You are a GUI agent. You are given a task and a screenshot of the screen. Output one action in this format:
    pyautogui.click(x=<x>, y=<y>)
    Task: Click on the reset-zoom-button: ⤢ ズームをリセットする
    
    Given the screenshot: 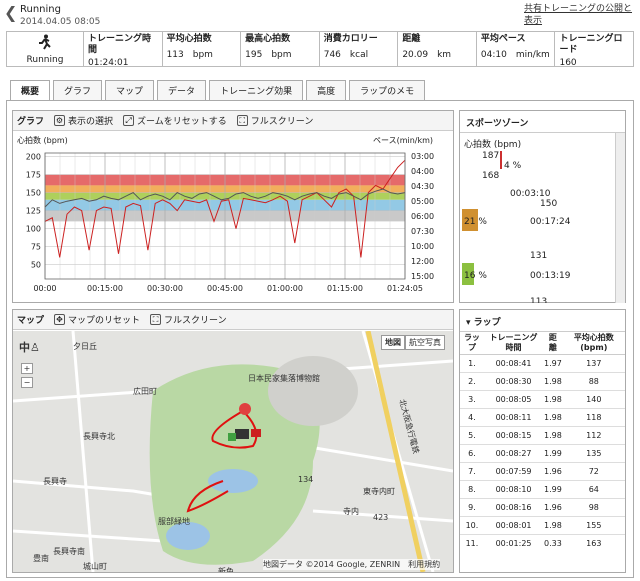 What is the action you would take?
    pyautogui.click(x=175, y=120)
    